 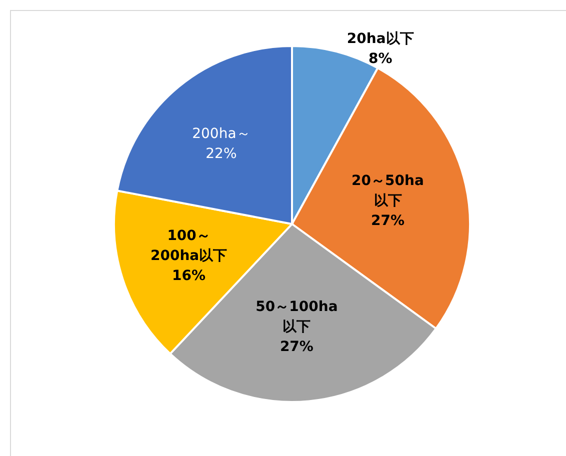 I want to click on slice-label: 20～50ha以下, so click(x=387, y=192).